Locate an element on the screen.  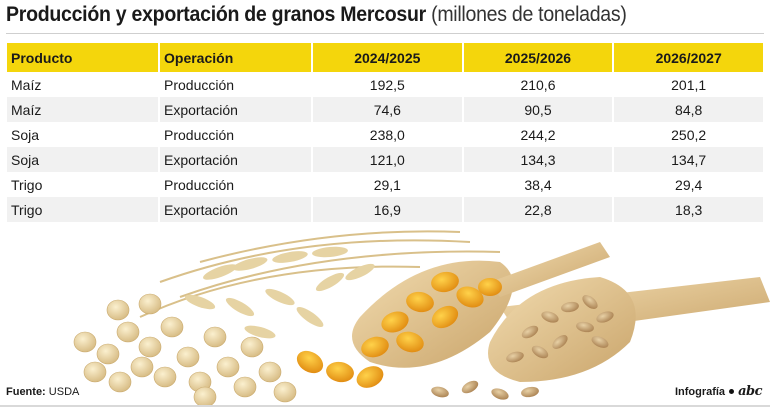
cell-value: 22,8 is located at coordinates (538, 209).